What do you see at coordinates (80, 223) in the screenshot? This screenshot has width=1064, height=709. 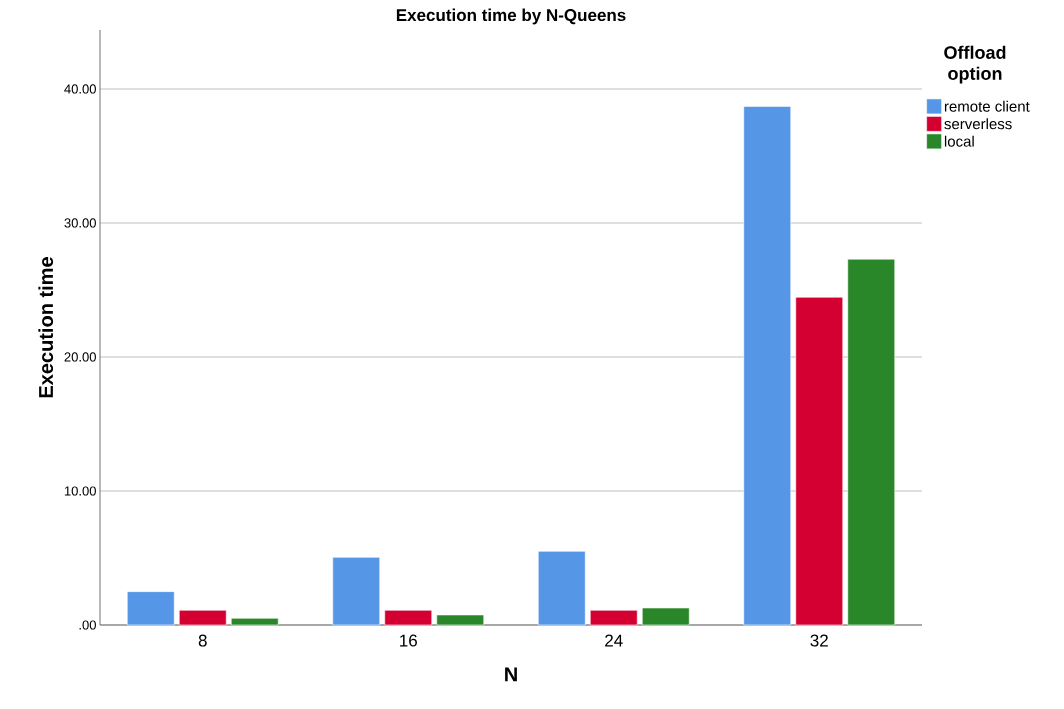 I see `y-tick-label: 30.00` at bounding box center [80, 223].